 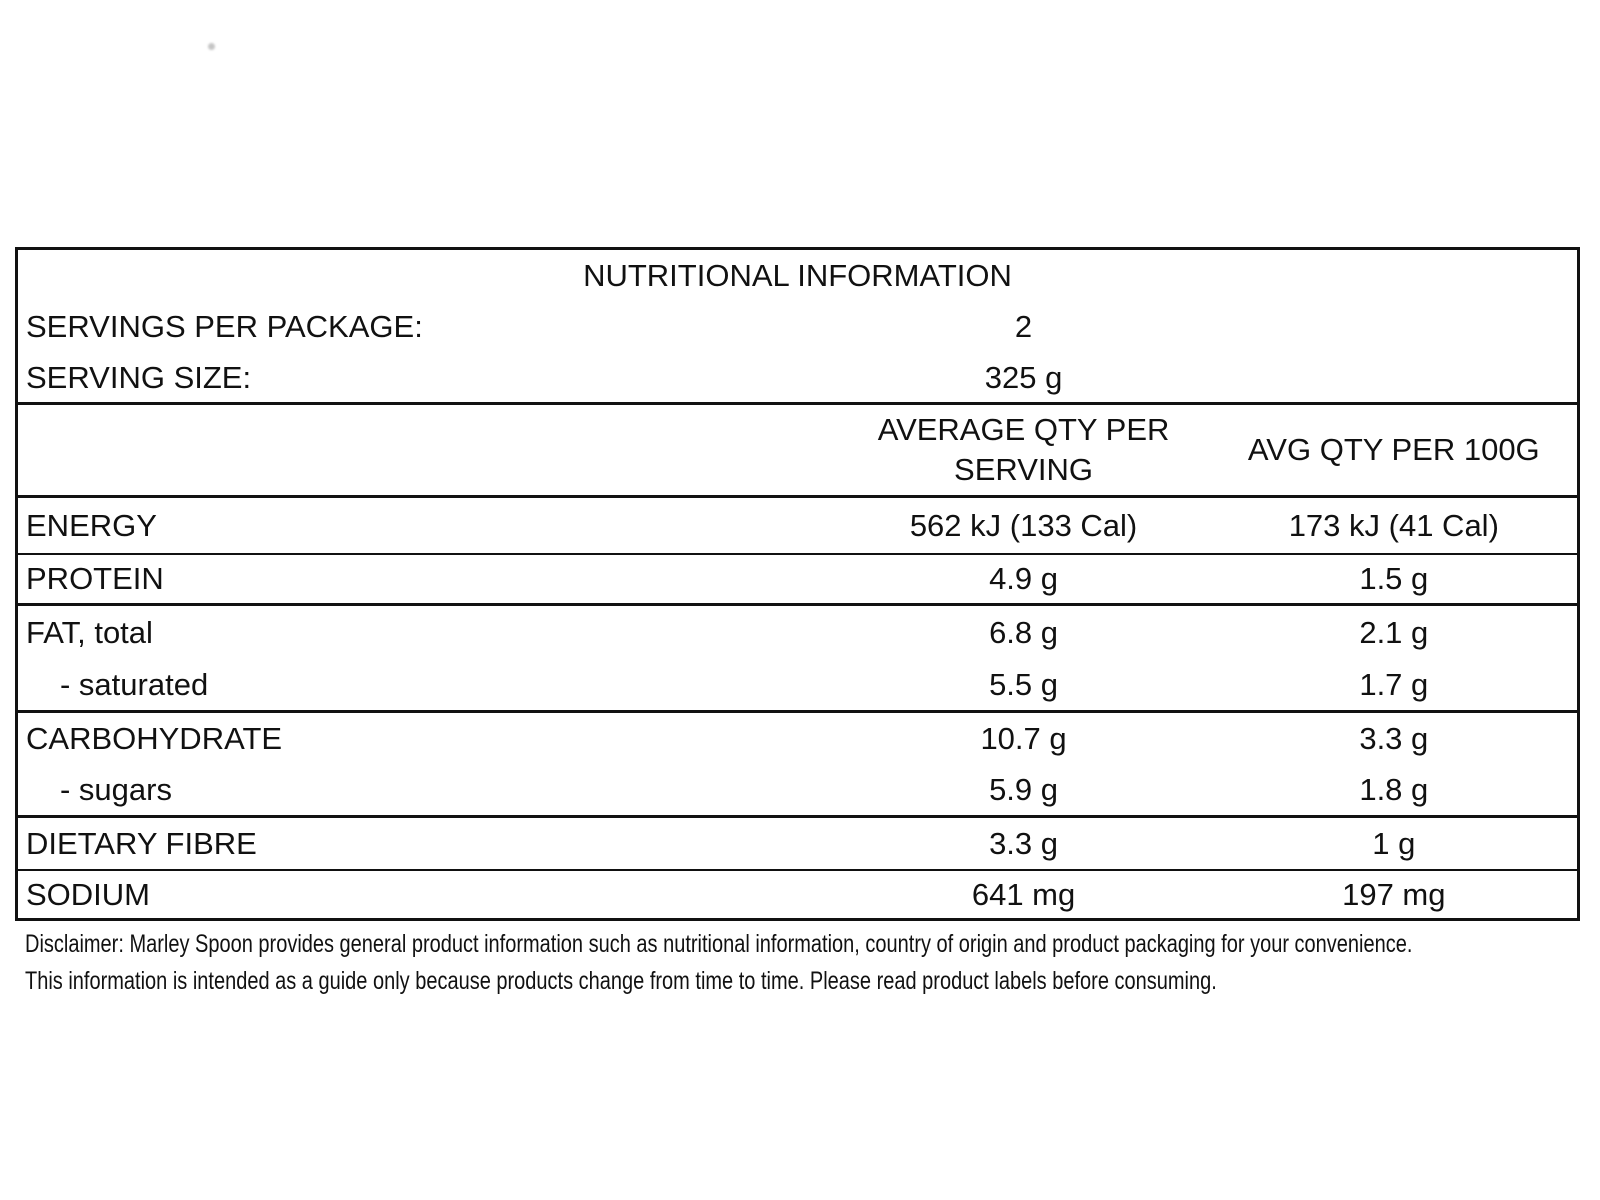 I want to click on avg-qty-per-serving-header: AVERAGE QTY PER SERVING, so click(x=1023, y=449).